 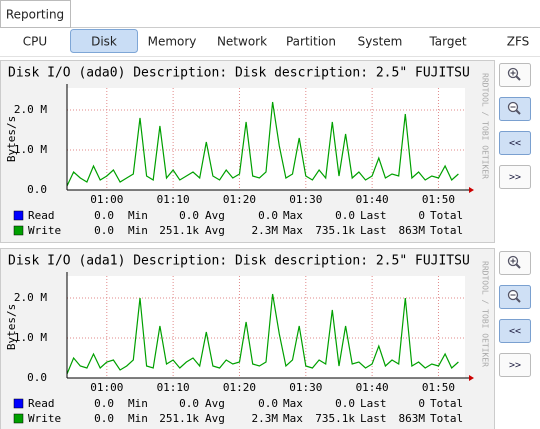 I want to click on subtab: Target, so click(x=447, y=42).